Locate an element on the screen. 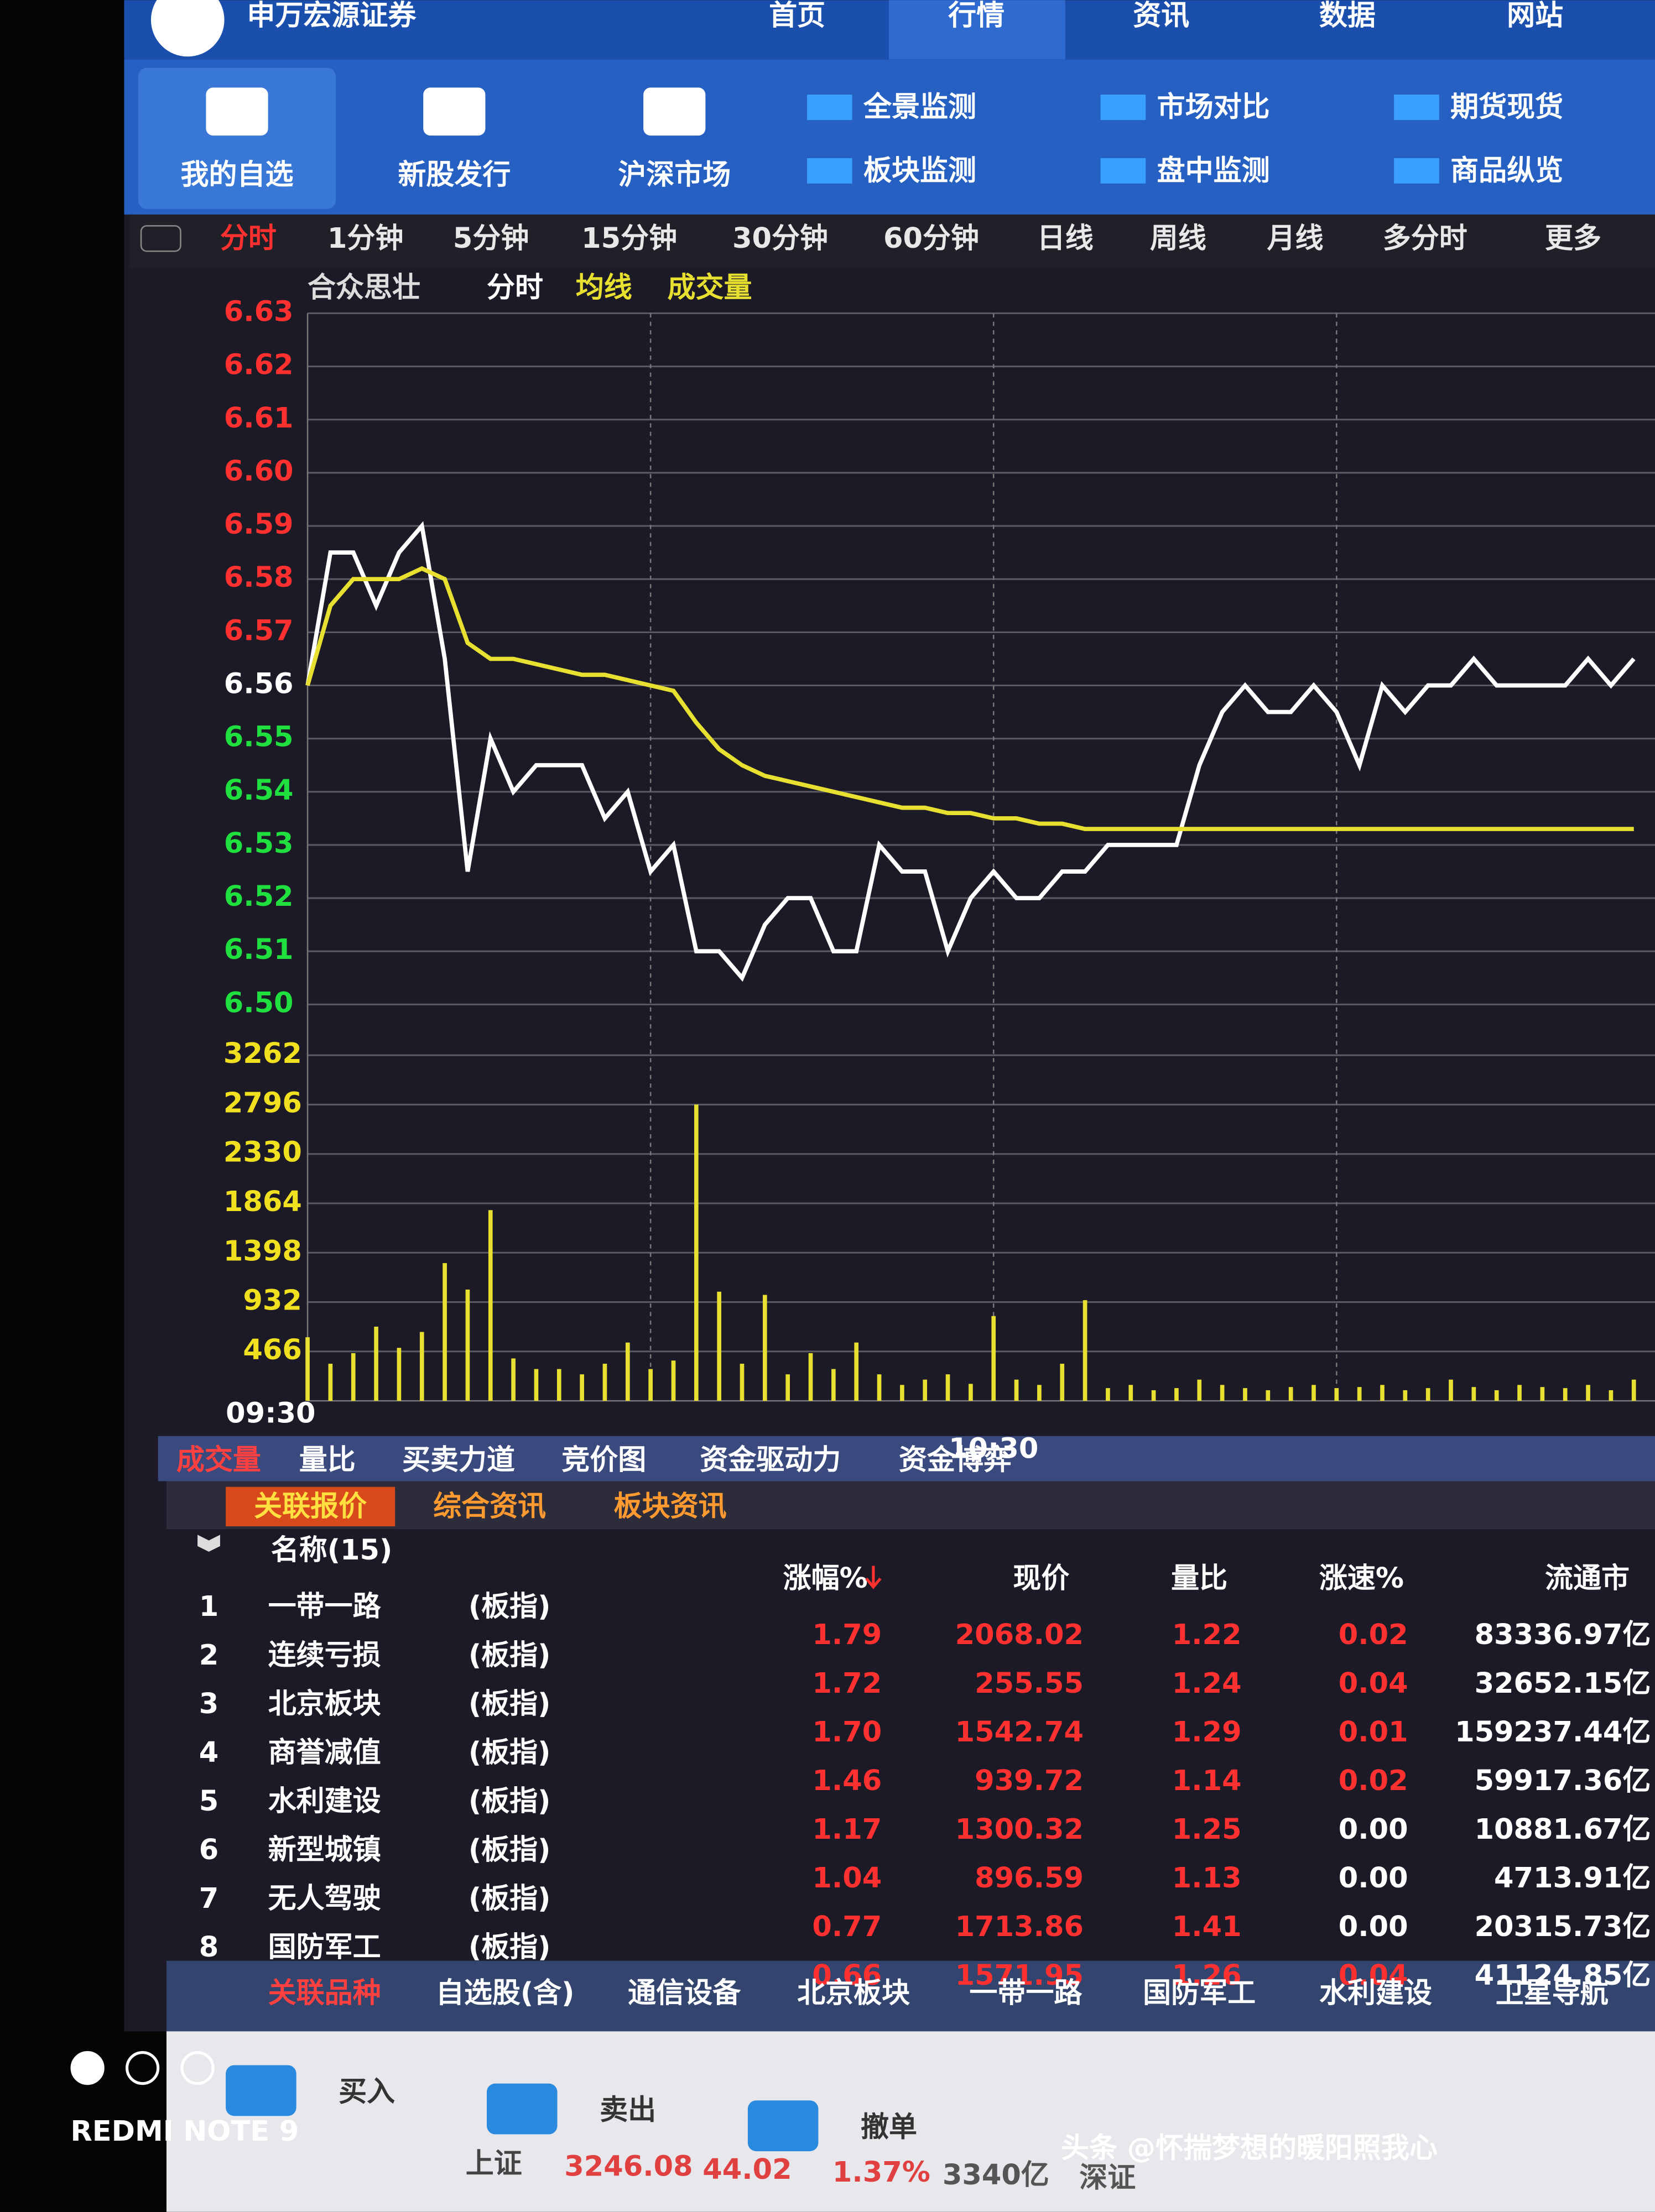 The height and width of the screenshot is (2212, 1655). toolbar-link: 盘中监测 is located at coordinates (1213, 170).